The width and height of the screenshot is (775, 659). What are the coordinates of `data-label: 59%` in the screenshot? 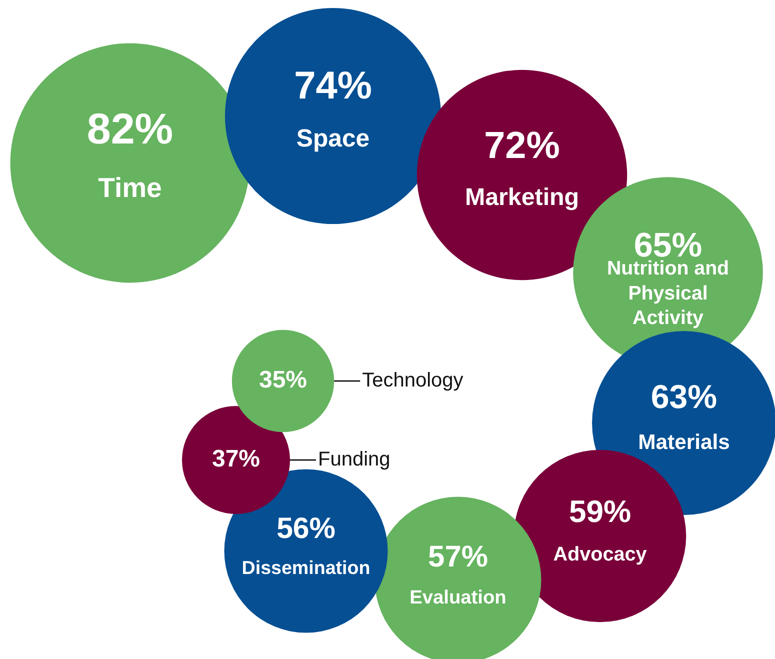 It's located at (600, 512).